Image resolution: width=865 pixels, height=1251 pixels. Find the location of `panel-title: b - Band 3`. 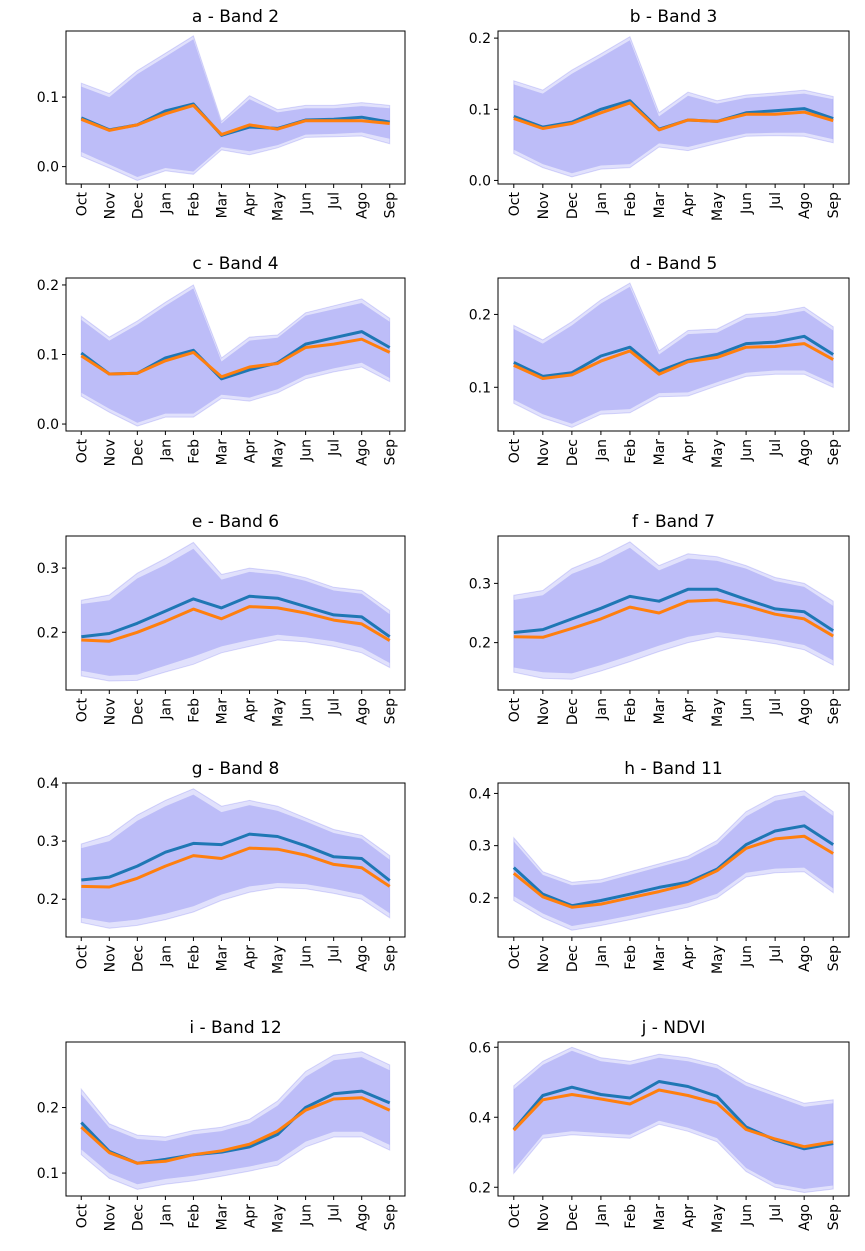

panel-title: b - Band 3 is located at coordinates (674, 17).